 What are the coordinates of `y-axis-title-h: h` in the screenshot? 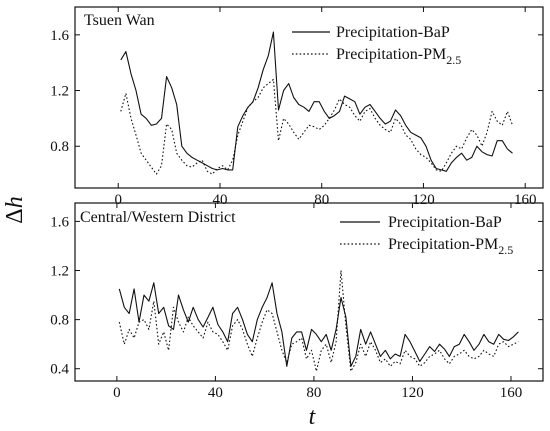 It's located at (15, 202).